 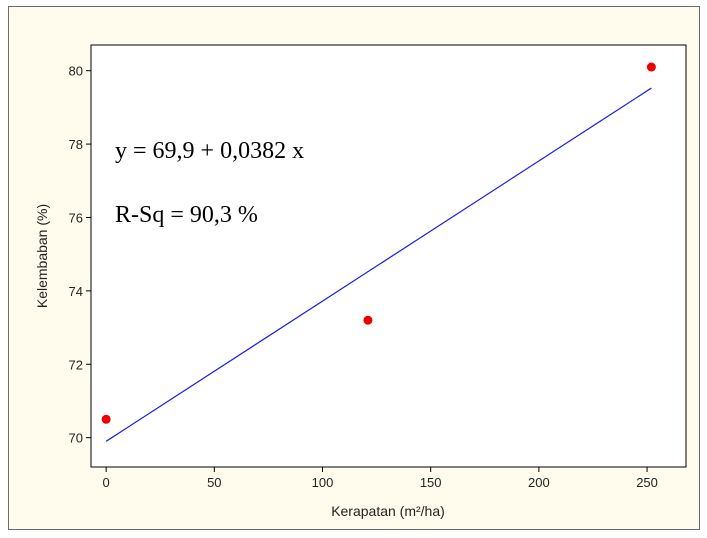 What do you see at coordinates (647, 482) in the screenshot?
I see `x-tick-label: 250` at bounding box center [647, 482].